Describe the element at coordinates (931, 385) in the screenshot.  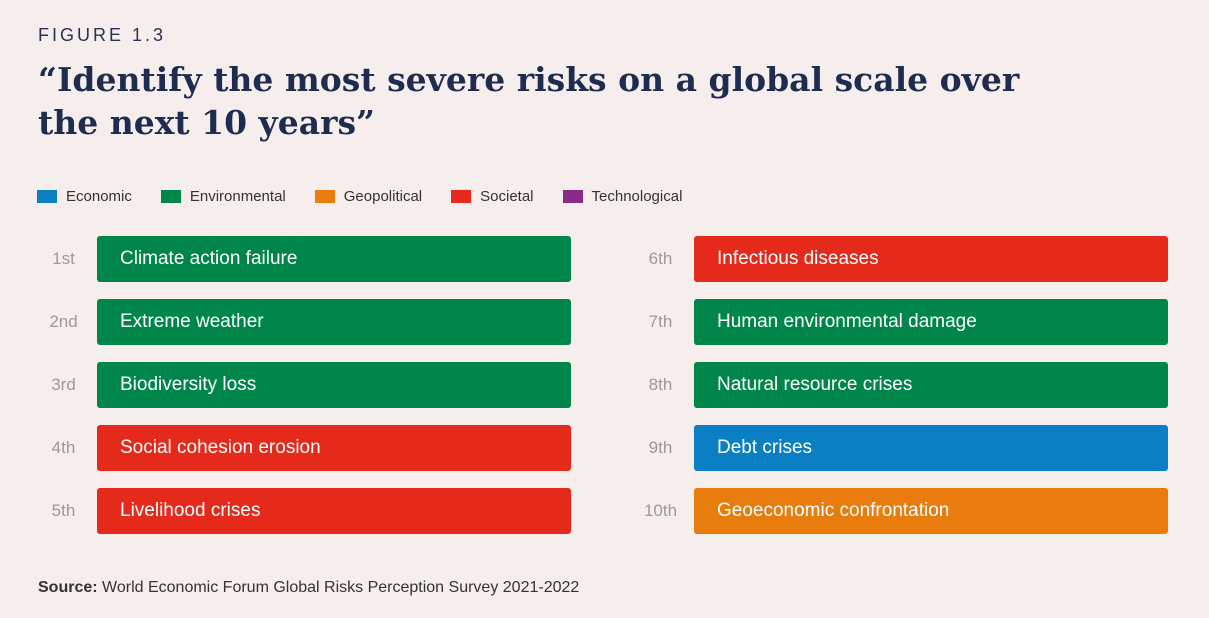
I see `risk-bar: Natural resource crises` at that location.